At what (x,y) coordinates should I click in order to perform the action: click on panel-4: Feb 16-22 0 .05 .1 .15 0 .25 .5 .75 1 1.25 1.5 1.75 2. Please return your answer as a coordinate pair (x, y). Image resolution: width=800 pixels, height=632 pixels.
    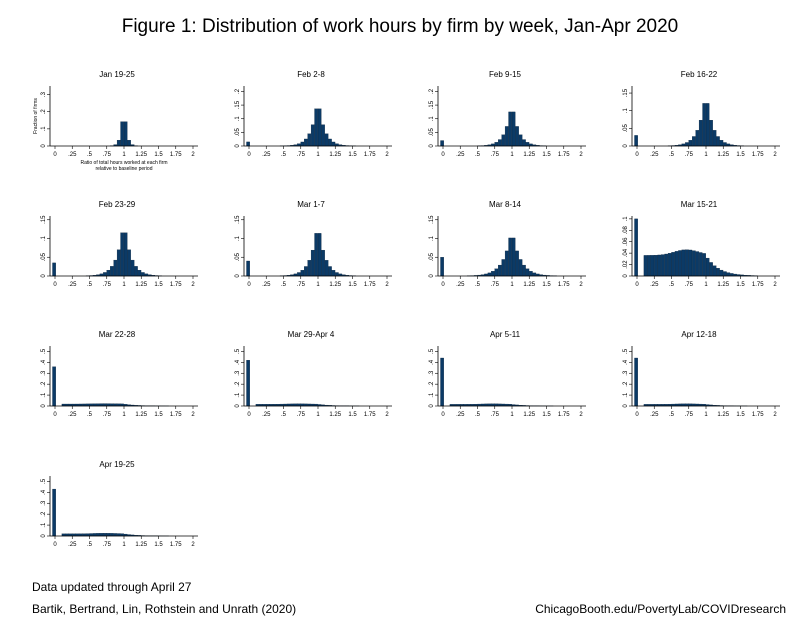
    Looking at the image, I should click on (701, 114).